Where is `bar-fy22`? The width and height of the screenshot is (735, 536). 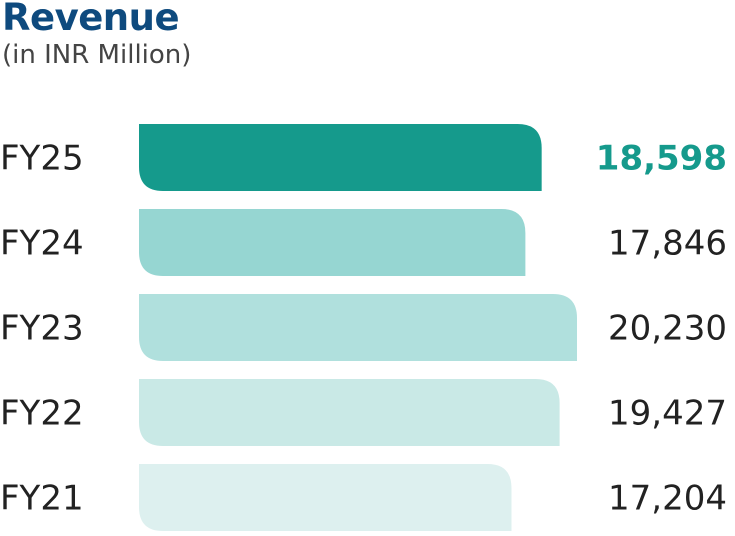 bar-fy22 is located at coordinates (349, 412).